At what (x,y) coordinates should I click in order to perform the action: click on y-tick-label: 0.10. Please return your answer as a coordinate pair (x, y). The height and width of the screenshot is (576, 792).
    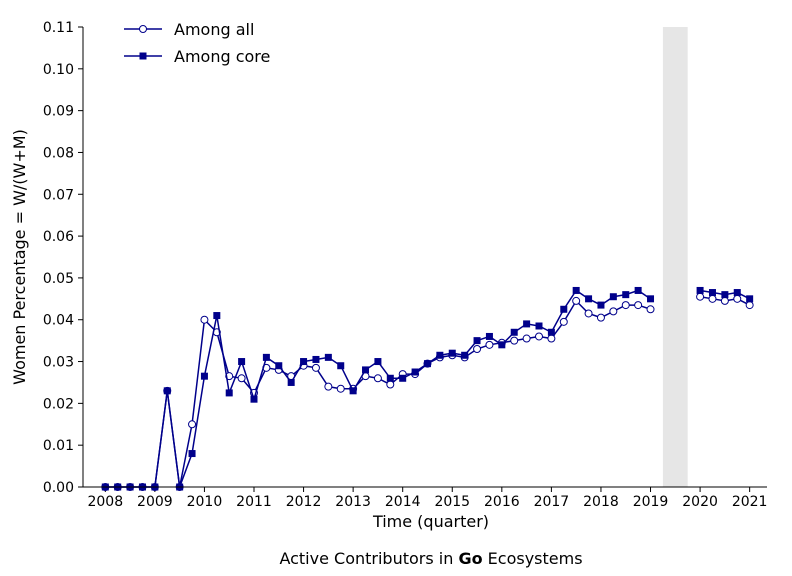
    Looking at the image, I should click on (58, 70).